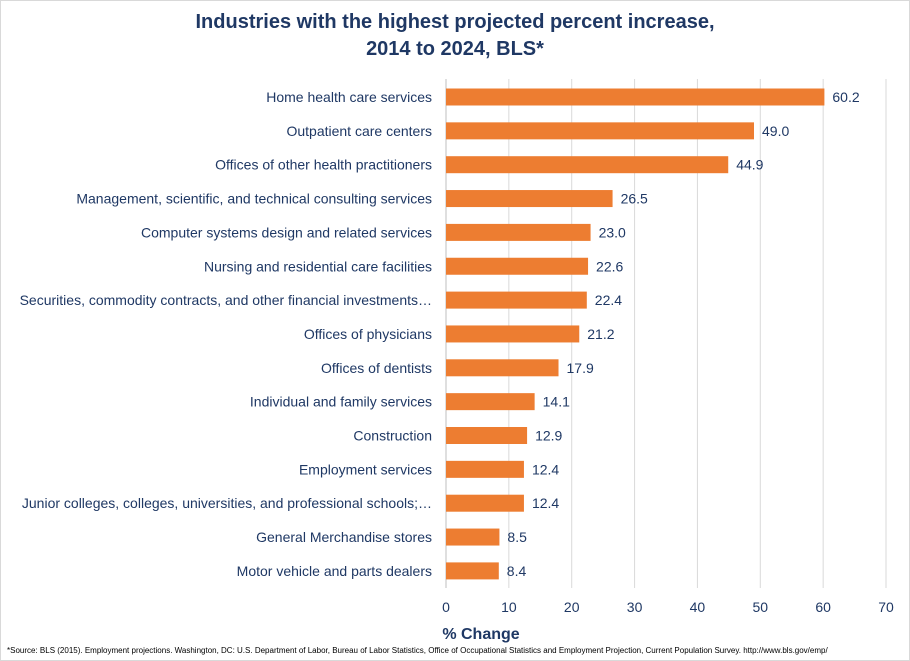 This screenshot has width=910, height=661. Describe the element at coordinates (341, 402) in the screenshot. I see `category-label-9: Individual and family services` at that location.